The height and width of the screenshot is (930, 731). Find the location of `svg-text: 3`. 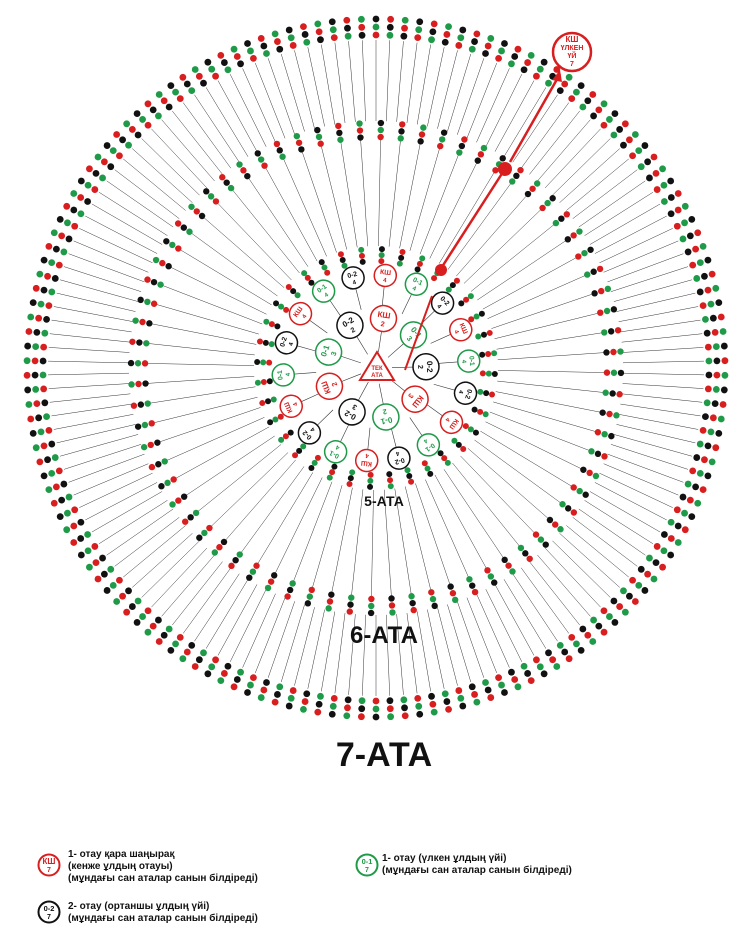

svg-text: 3 is located at coordinates (409, 339).